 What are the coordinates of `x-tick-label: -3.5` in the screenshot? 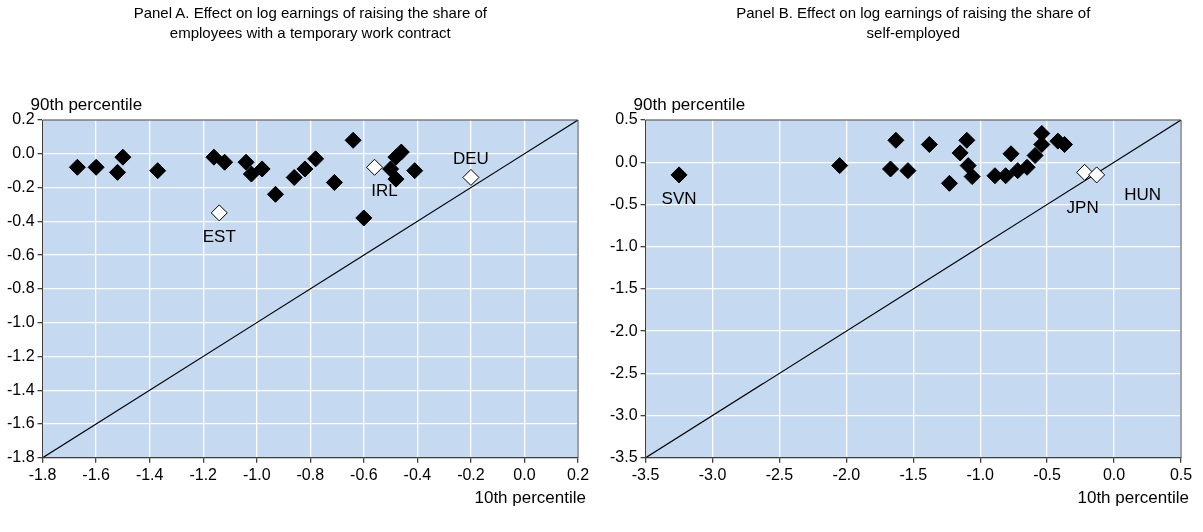 It's located at (645, 474).